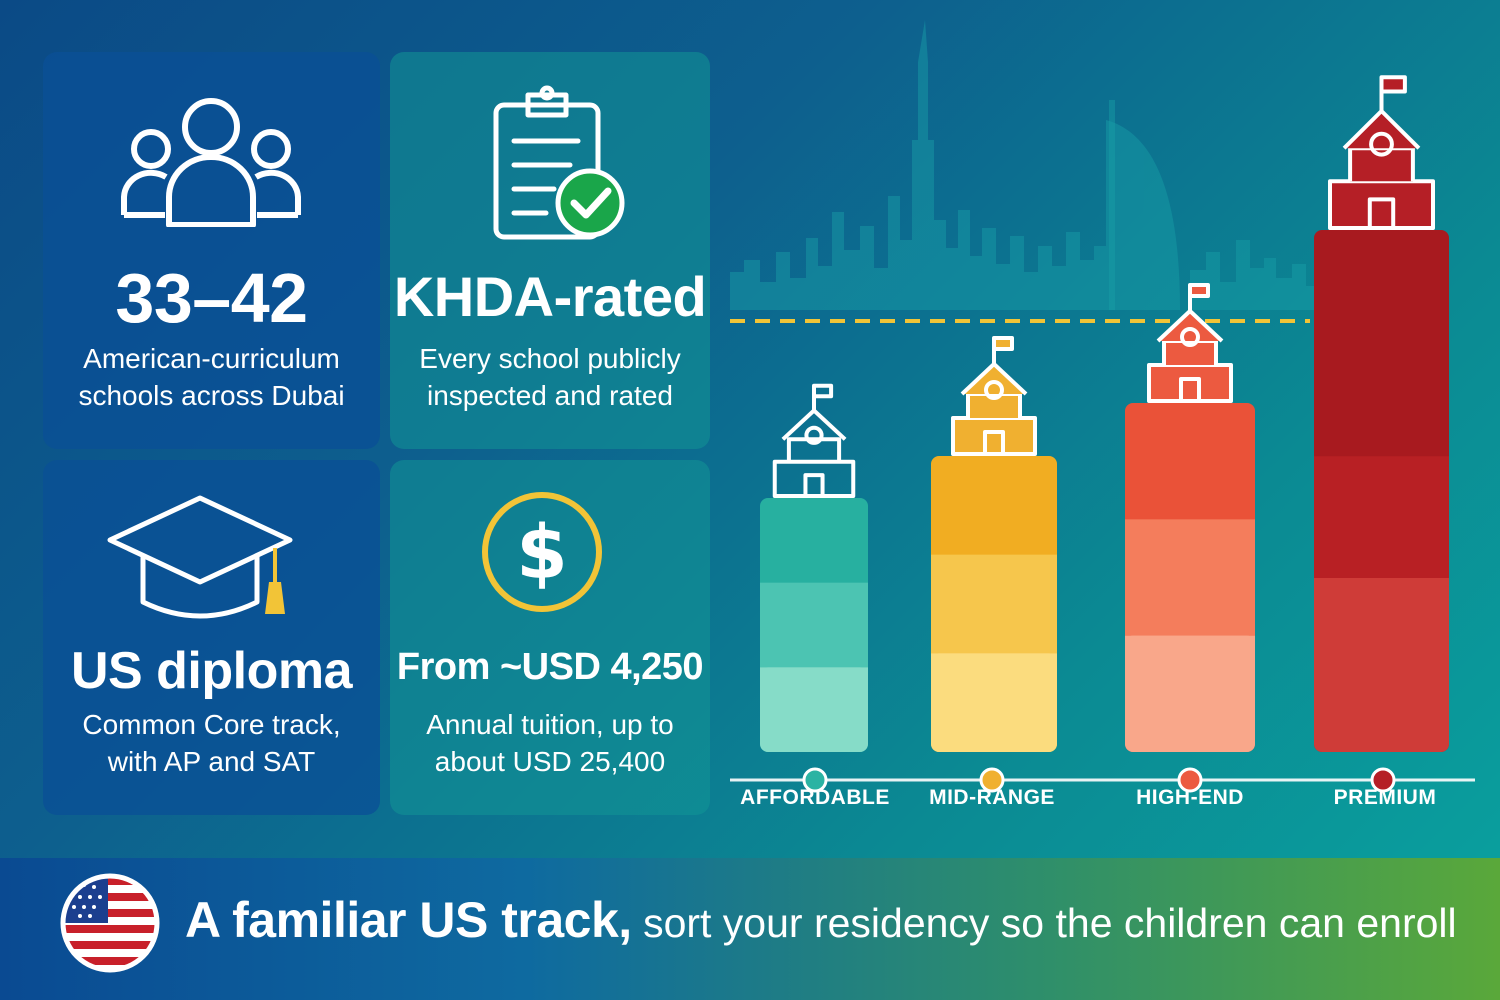 The image size is (1500, 1000). Describe the element at coordinates (211, 671) in the screenshot. I see `diploma-figure: US diploma` at that location.